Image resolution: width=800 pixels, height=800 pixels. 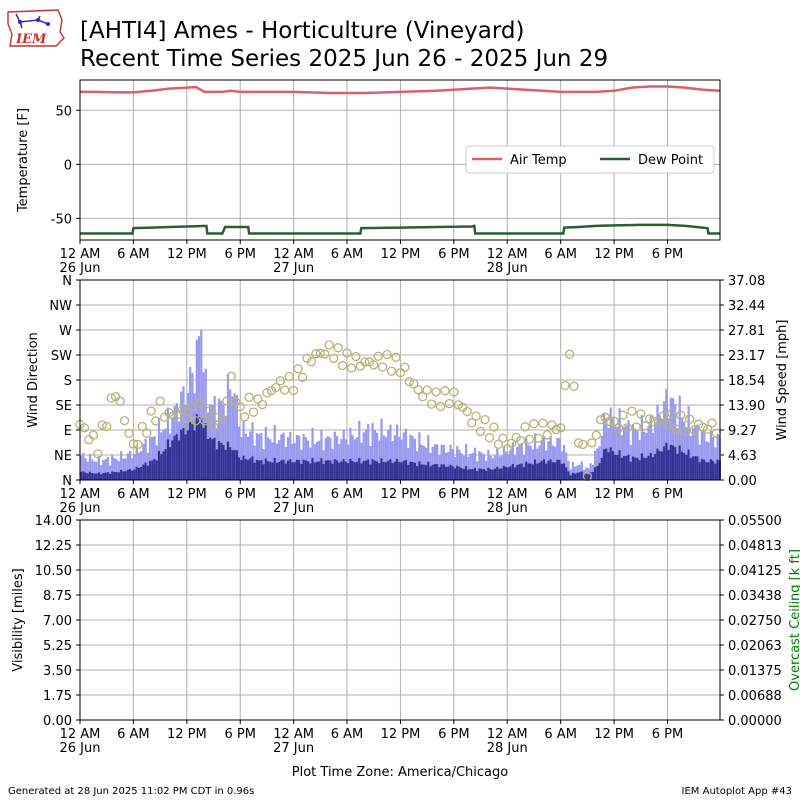 What do you see at coordinates (133, 254) in the screenshot?
I see `x-tick-label: 6 AM` at bounding box center [133, 254].